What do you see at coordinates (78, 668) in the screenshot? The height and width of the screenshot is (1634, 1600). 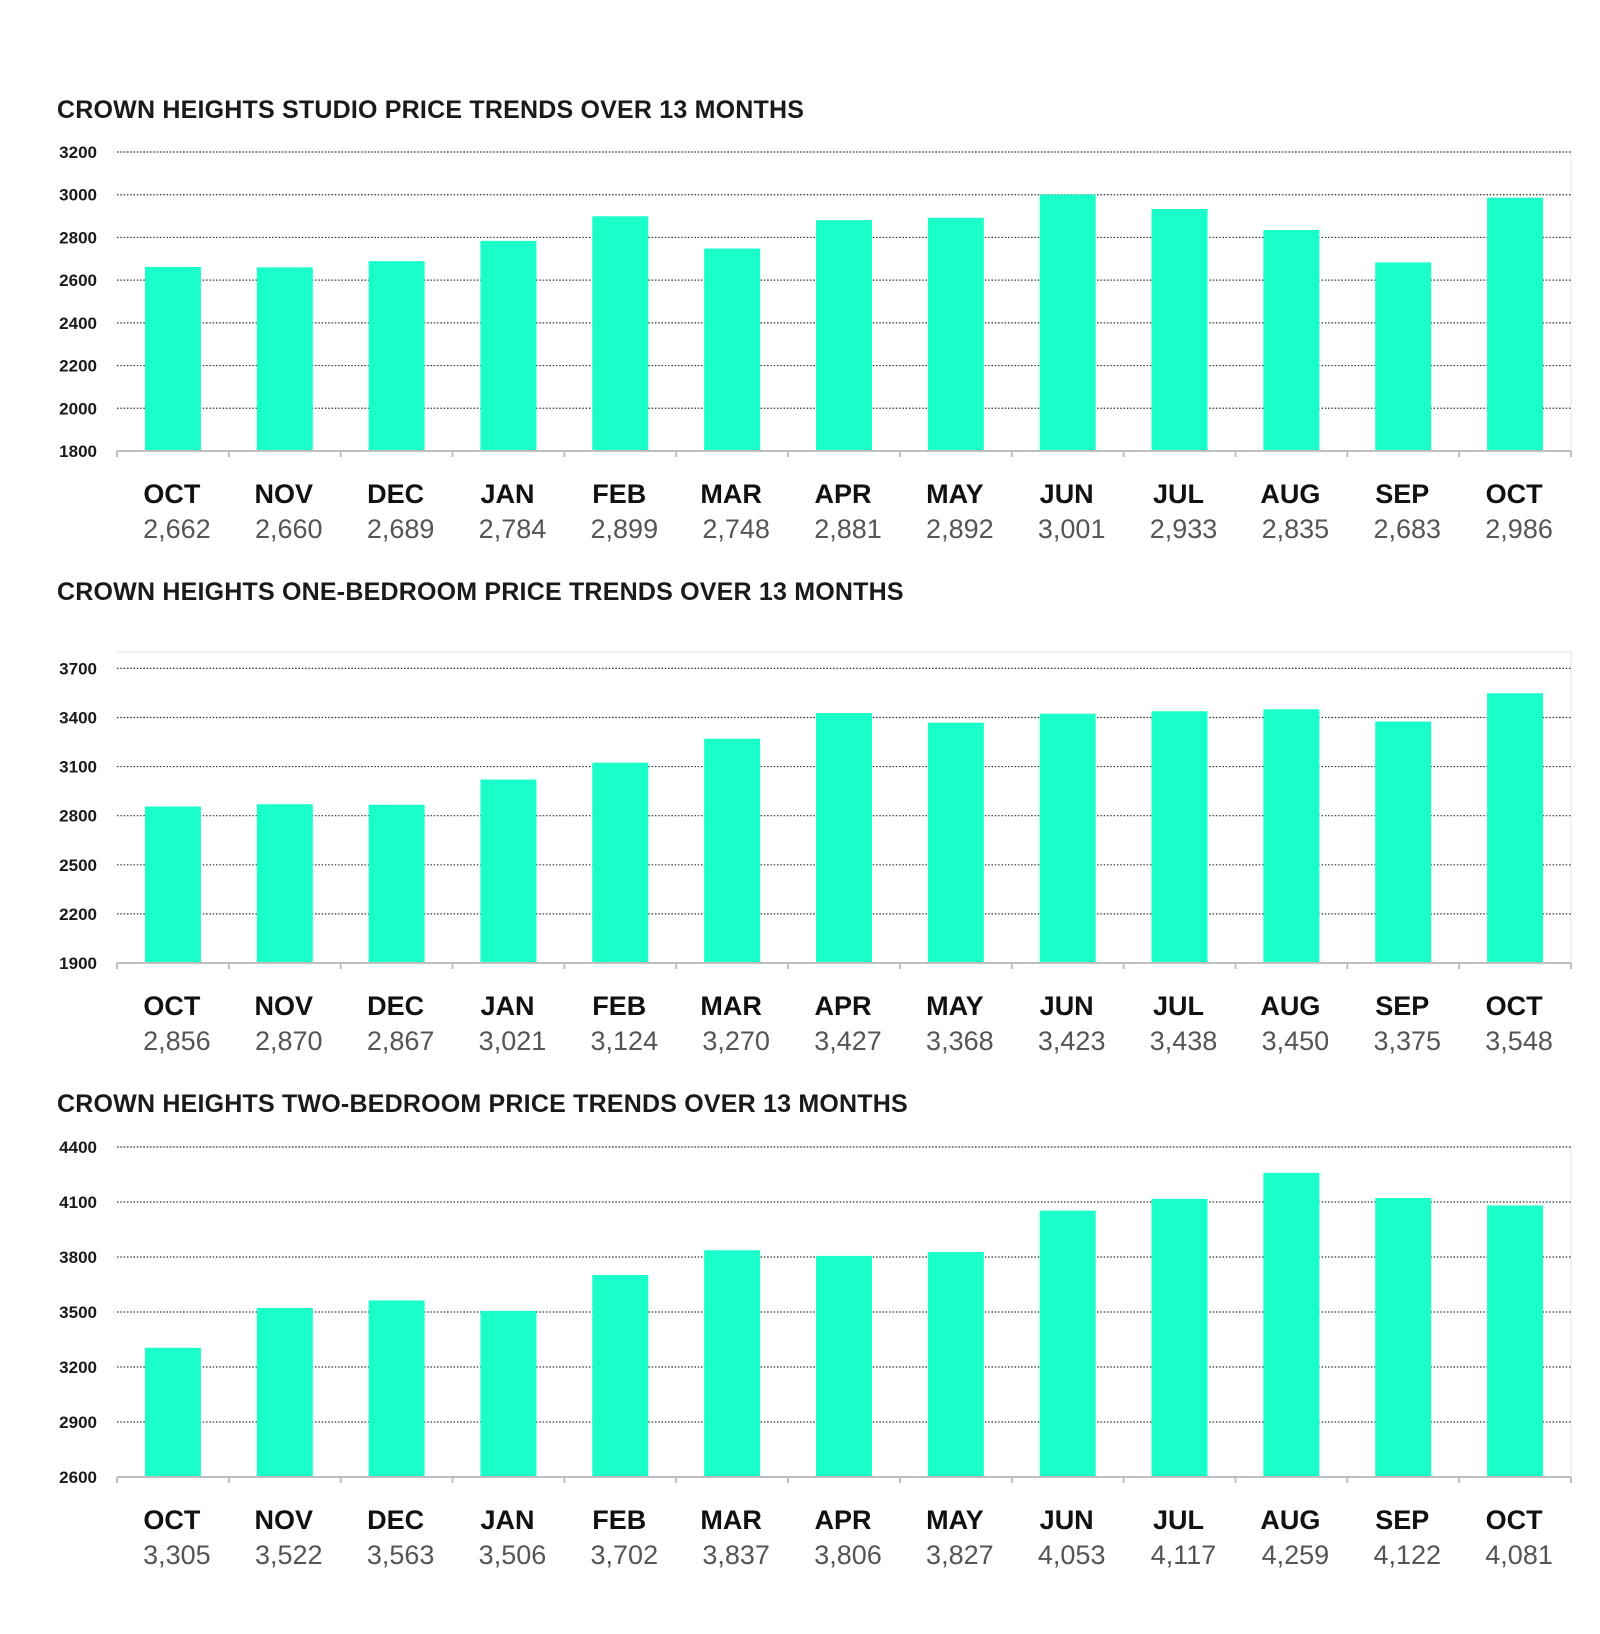 I see `y-tick-label: 3700` at bounding box center [78, 668].